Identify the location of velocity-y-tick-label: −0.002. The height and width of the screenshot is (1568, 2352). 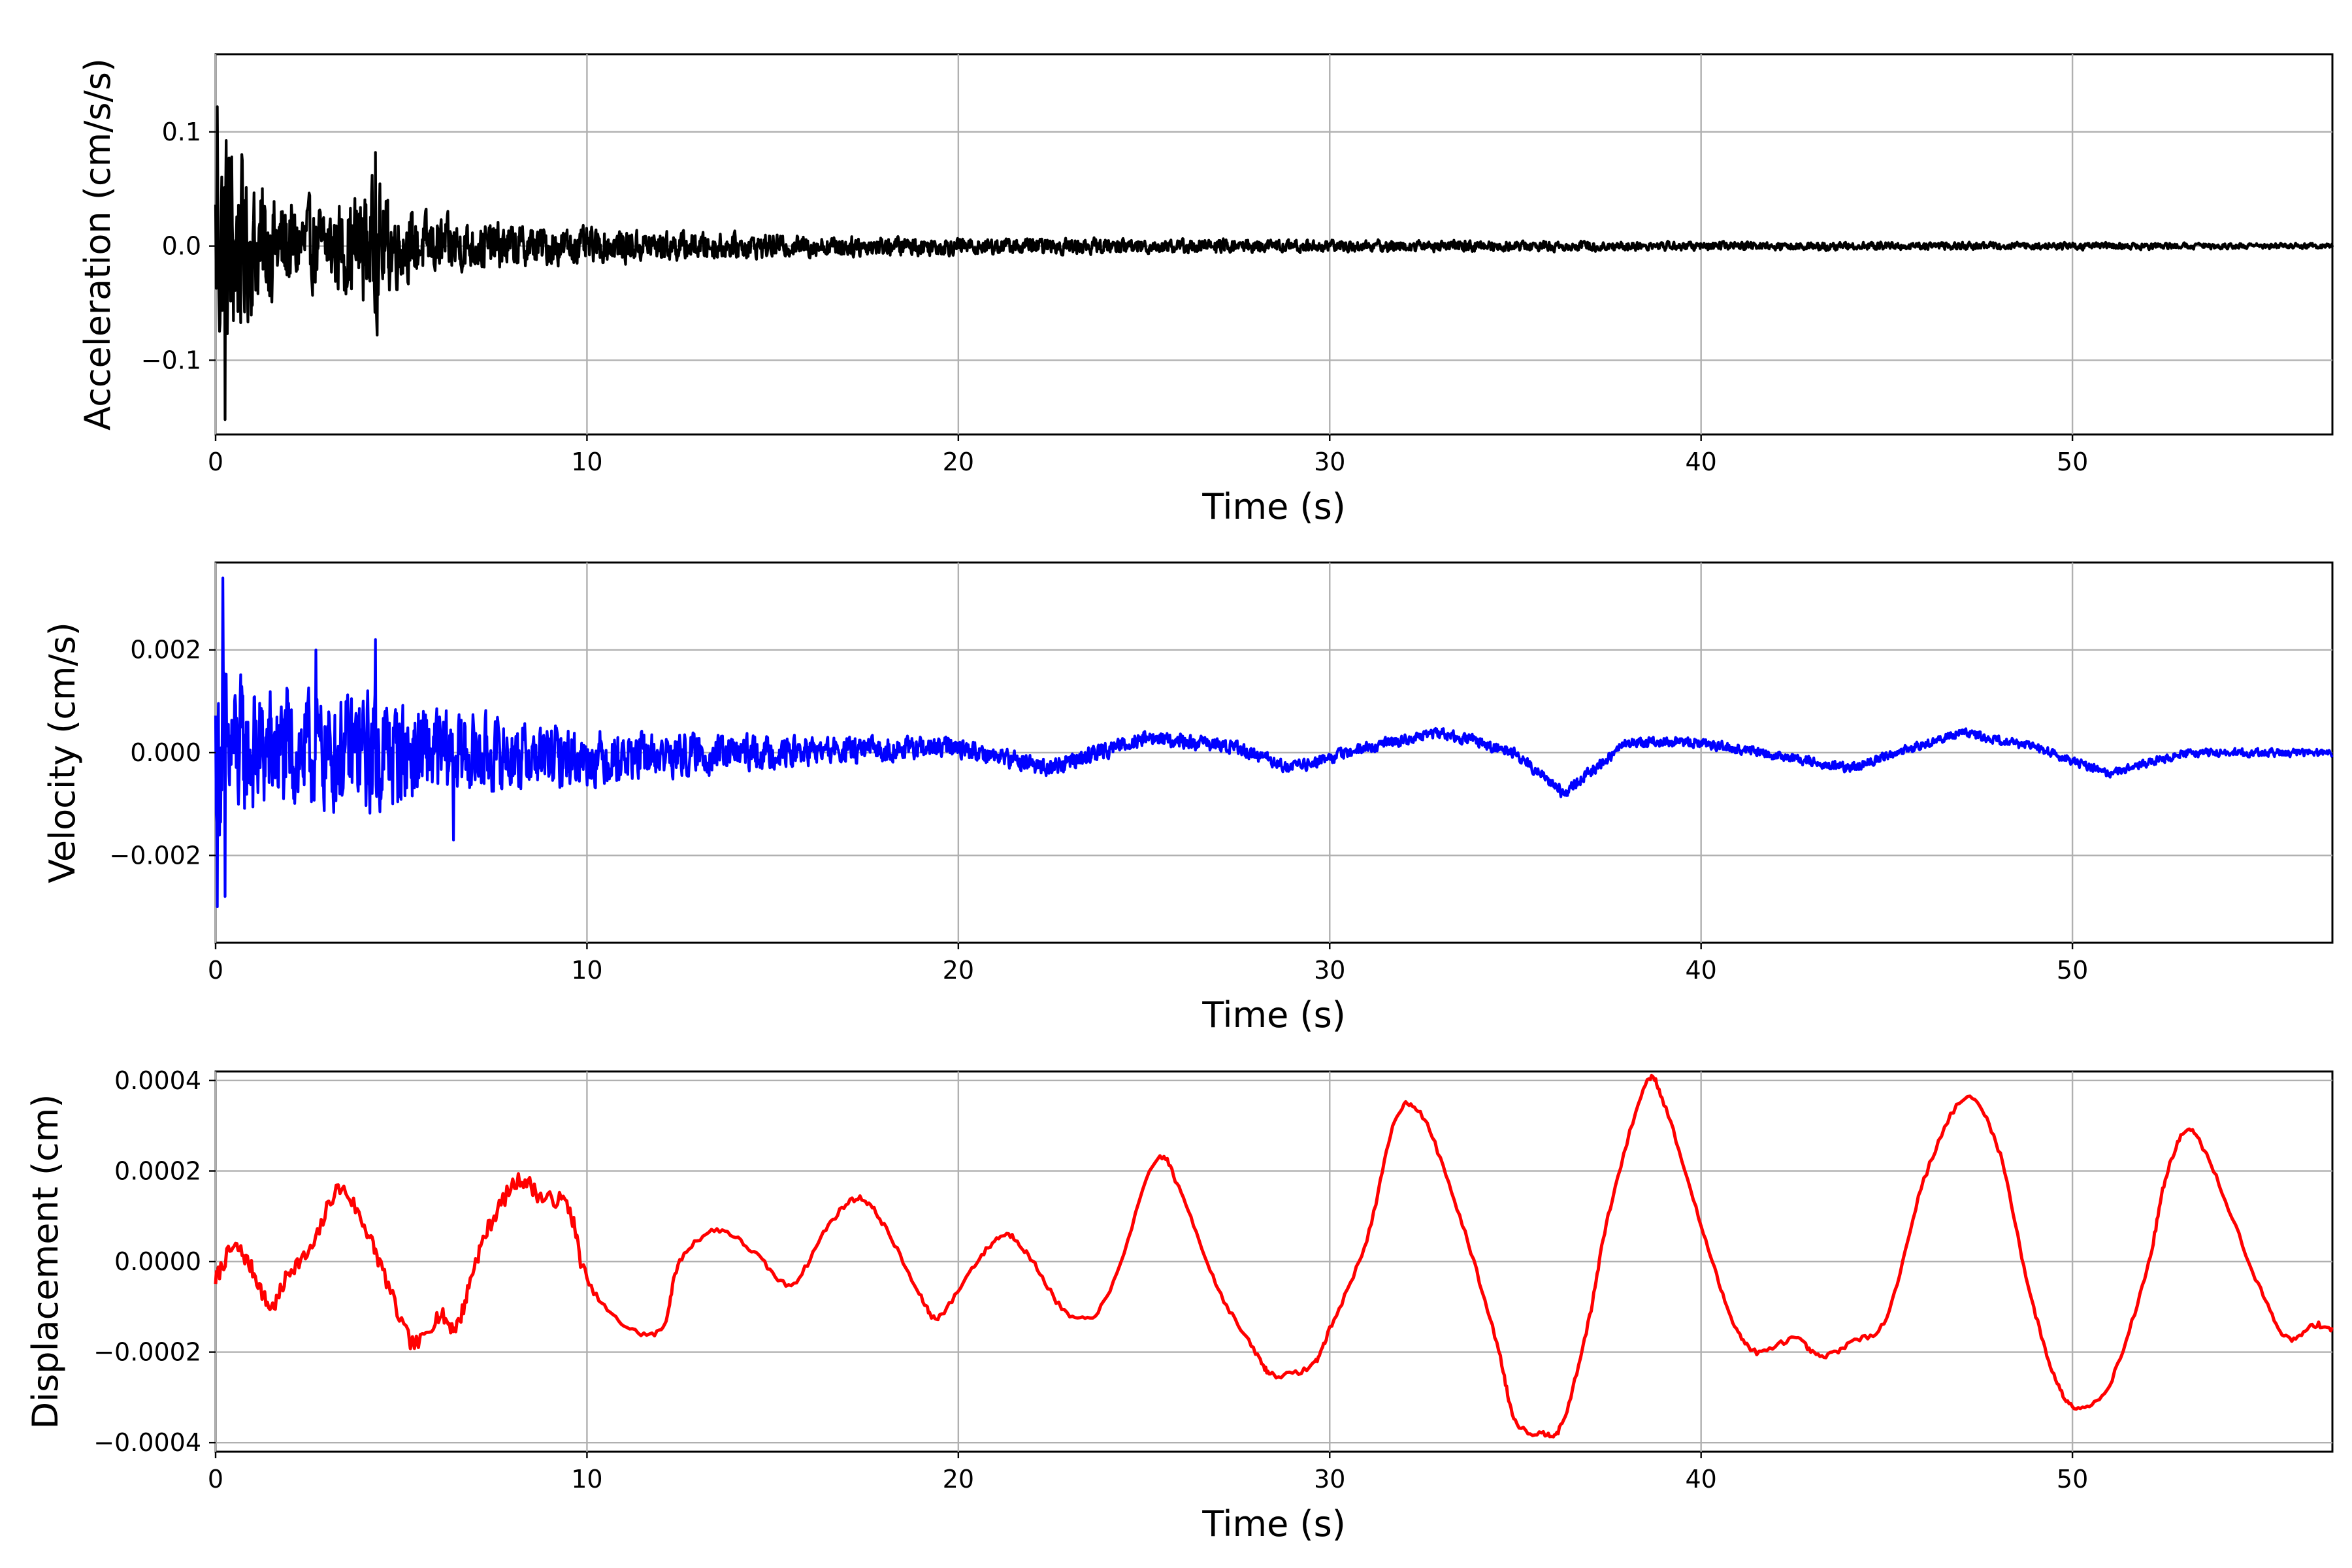
(155, 855).